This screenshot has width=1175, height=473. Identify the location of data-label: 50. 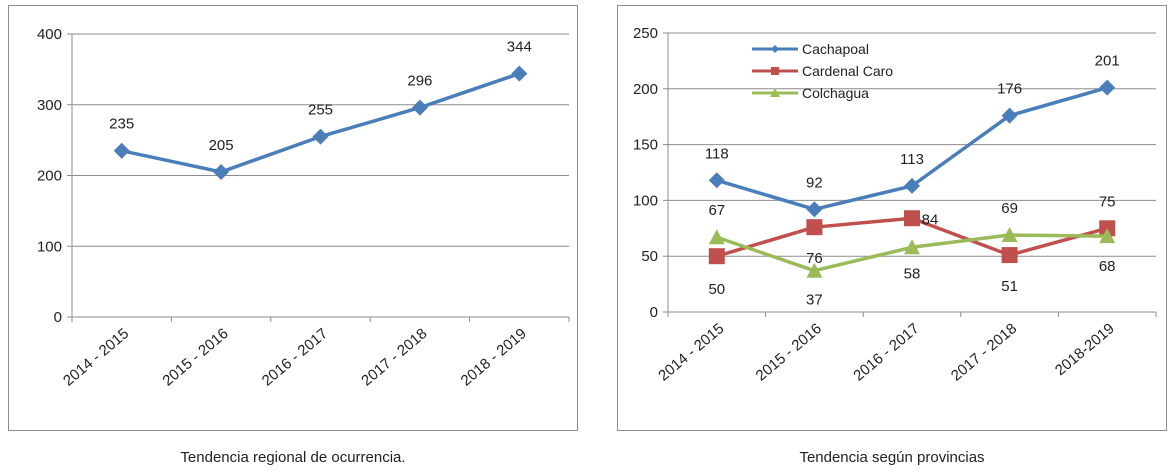
(716, 289).